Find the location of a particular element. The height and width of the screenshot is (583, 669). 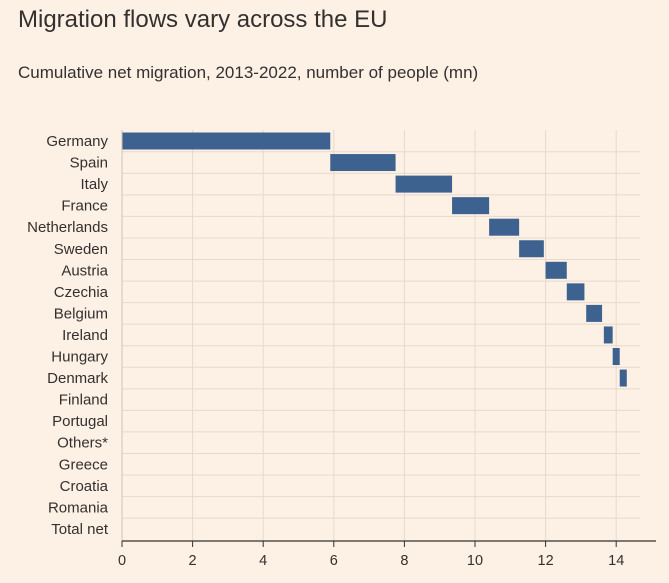

category-label: Finland is located at coordinates (83, 400).